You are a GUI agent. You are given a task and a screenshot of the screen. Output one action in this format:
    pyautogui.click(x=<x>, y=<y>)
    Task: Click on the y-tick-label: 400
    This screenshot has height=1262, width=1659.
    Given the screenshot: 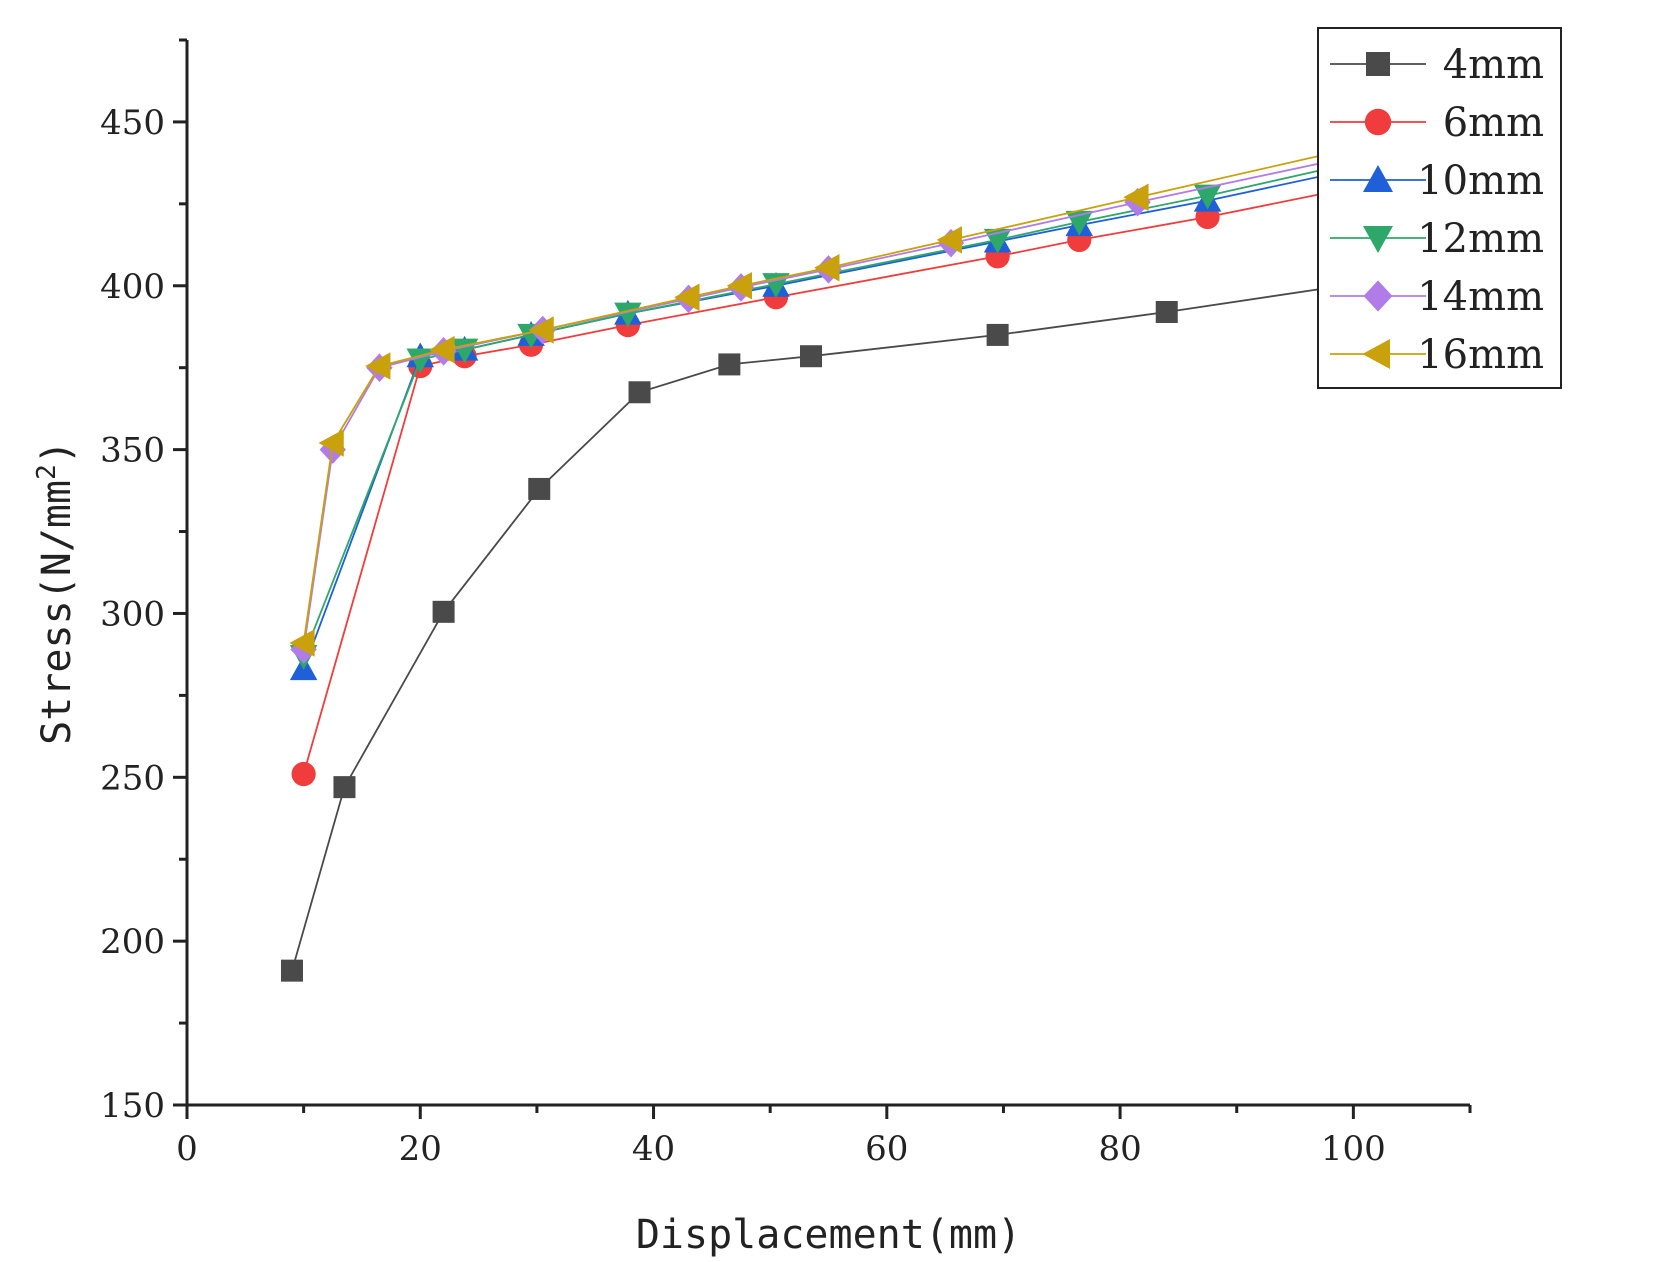 What is the action you would take?
    pyautogui.click(x=132, y=287)
    